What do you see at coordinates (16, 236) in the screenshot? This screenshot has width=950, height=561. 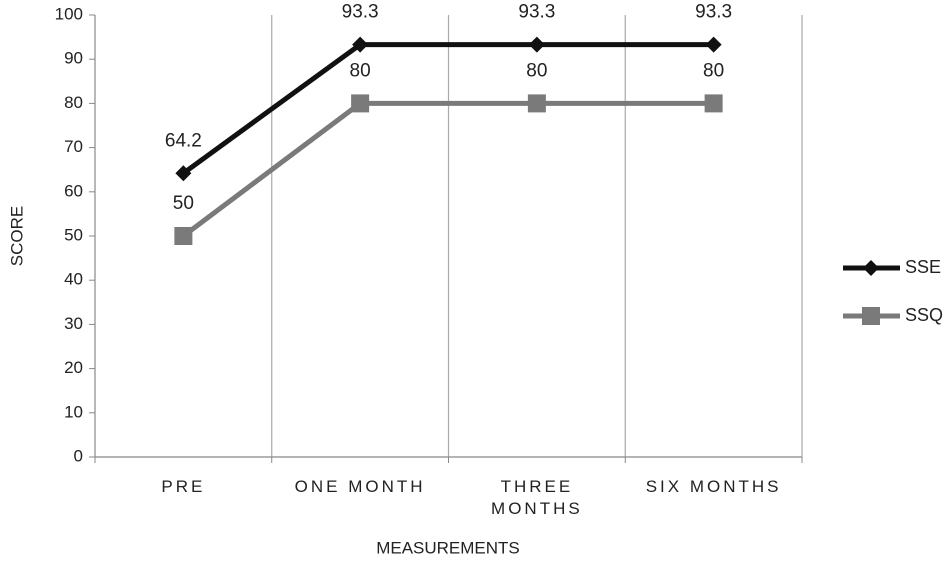 I see `y-axis-title: SCORE` at bounding box center [16, 236].